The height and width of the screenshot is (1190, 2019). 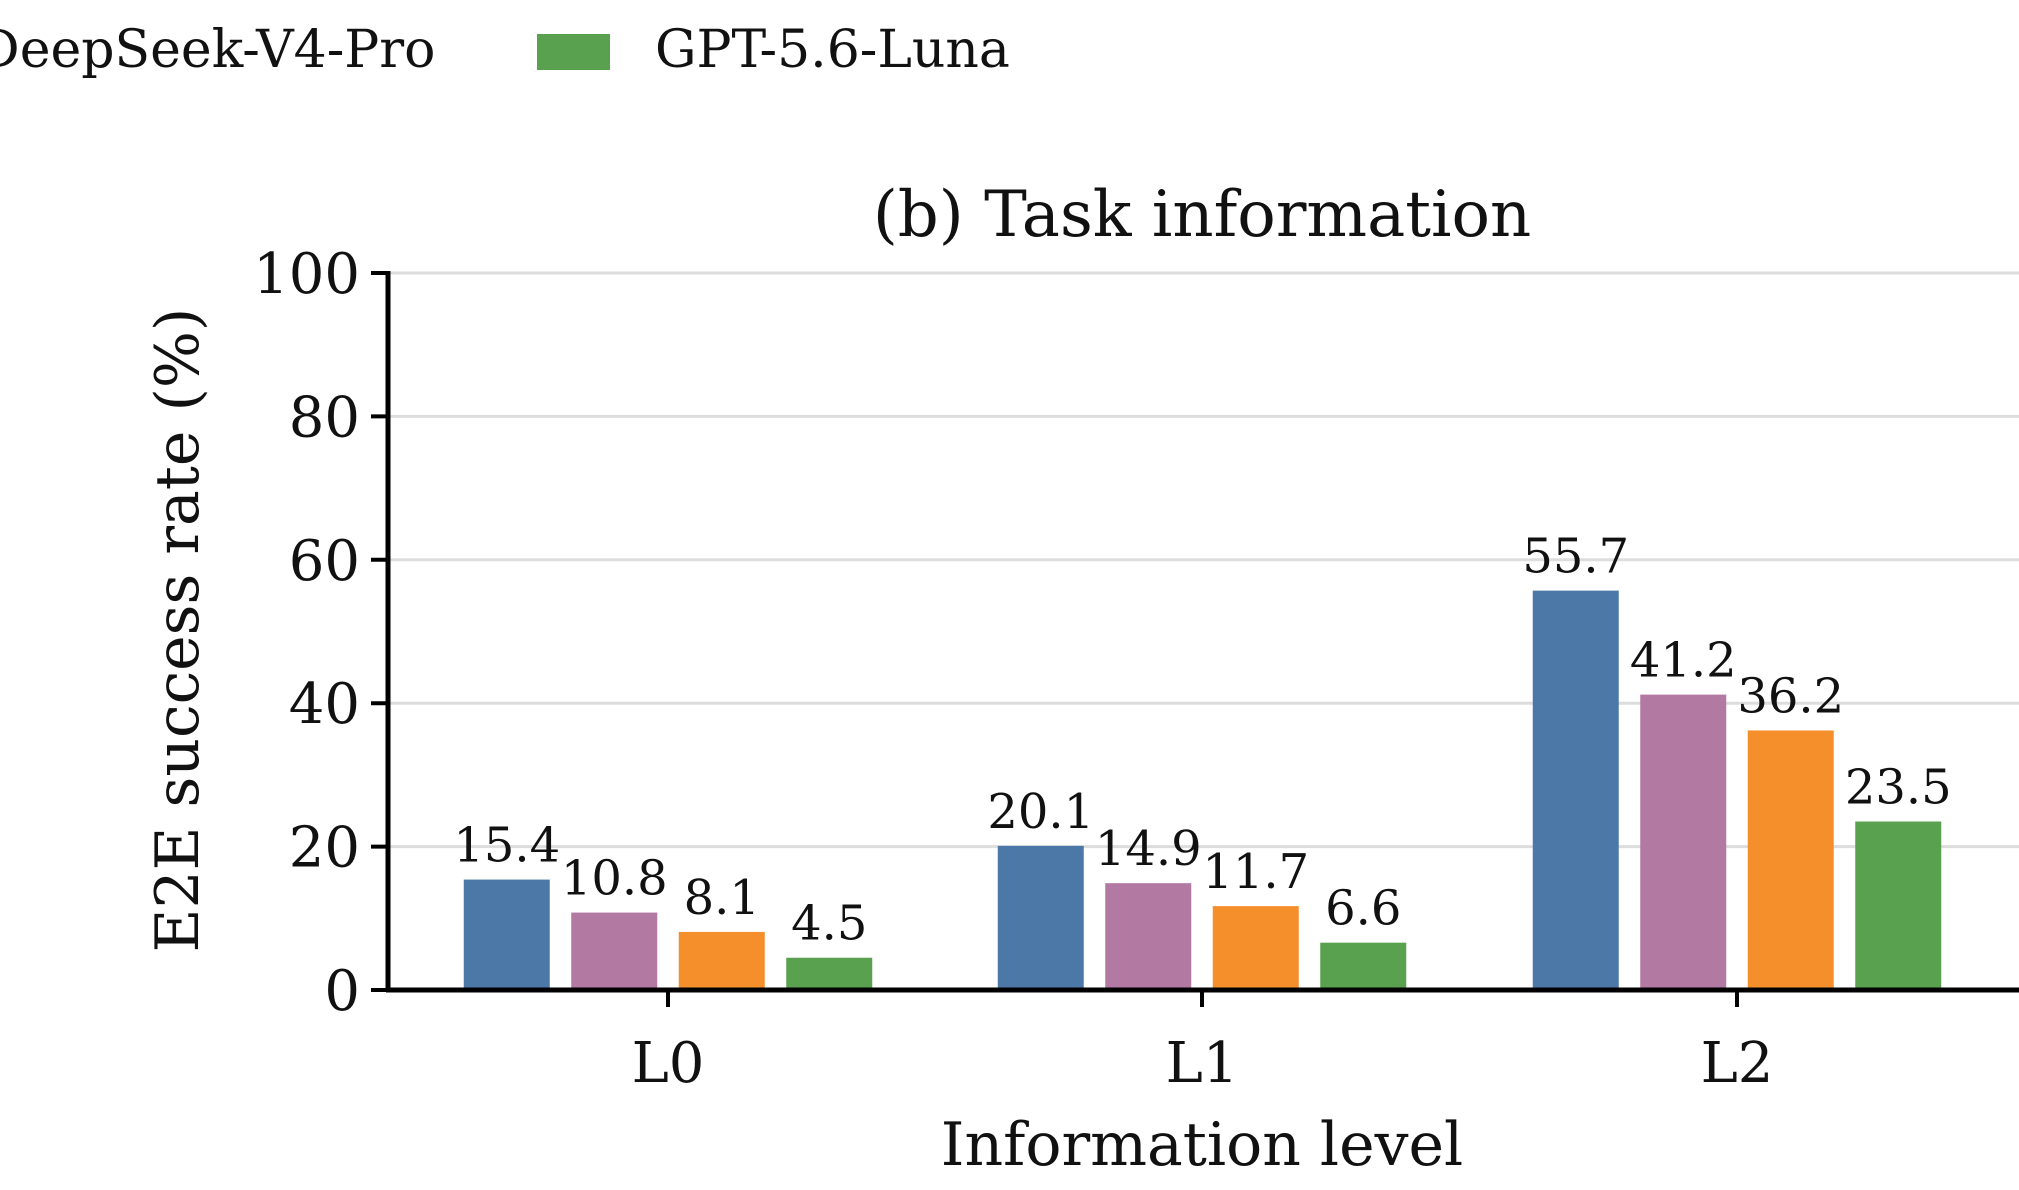 I want to click on x-tick-label-l2: L2, so click(x=1737, y=1063).